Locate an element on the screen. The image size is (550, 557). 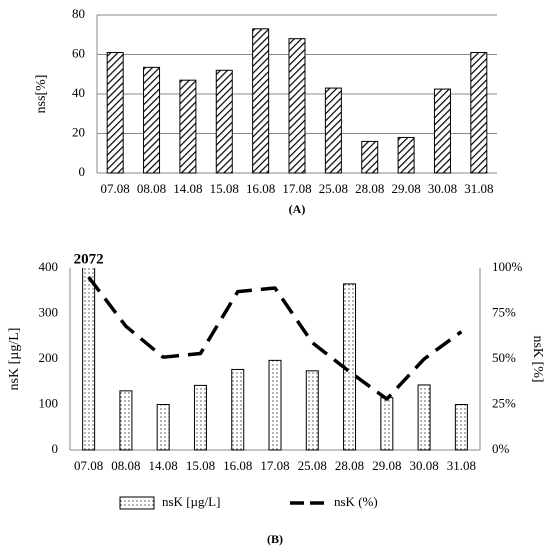
data-label: 2072 is located at coordinates (89, 259).